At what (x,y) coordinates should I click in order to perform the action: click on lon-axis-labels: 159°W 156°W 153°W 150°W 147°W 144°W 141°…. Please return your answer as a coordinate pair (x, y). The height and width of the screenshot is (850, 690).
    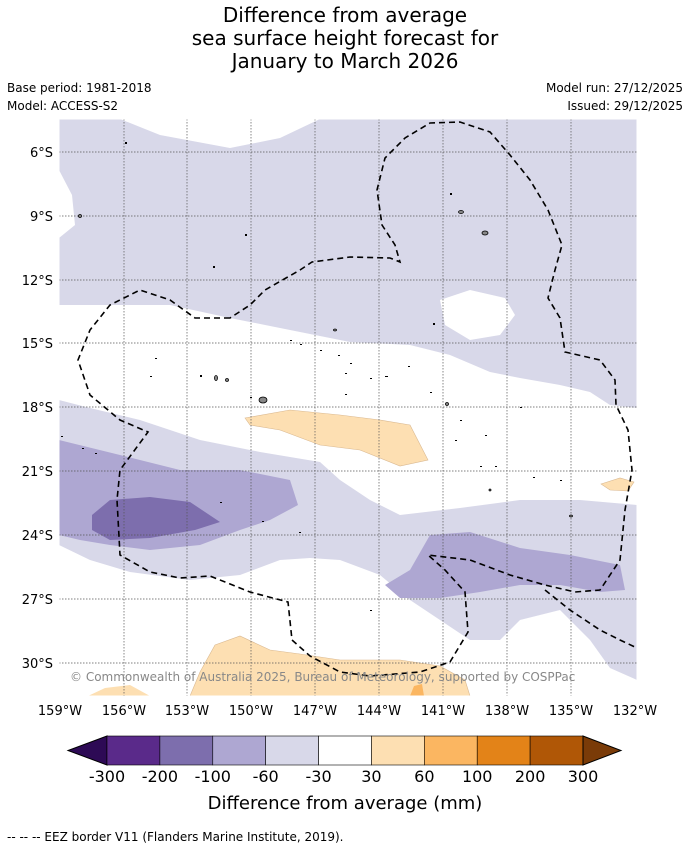
    Looking at the image, I should click on (347, 711).